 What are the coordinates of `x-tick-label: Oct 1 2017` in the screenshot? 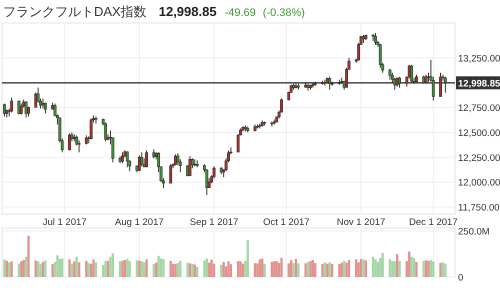 It's located at (286, 222).